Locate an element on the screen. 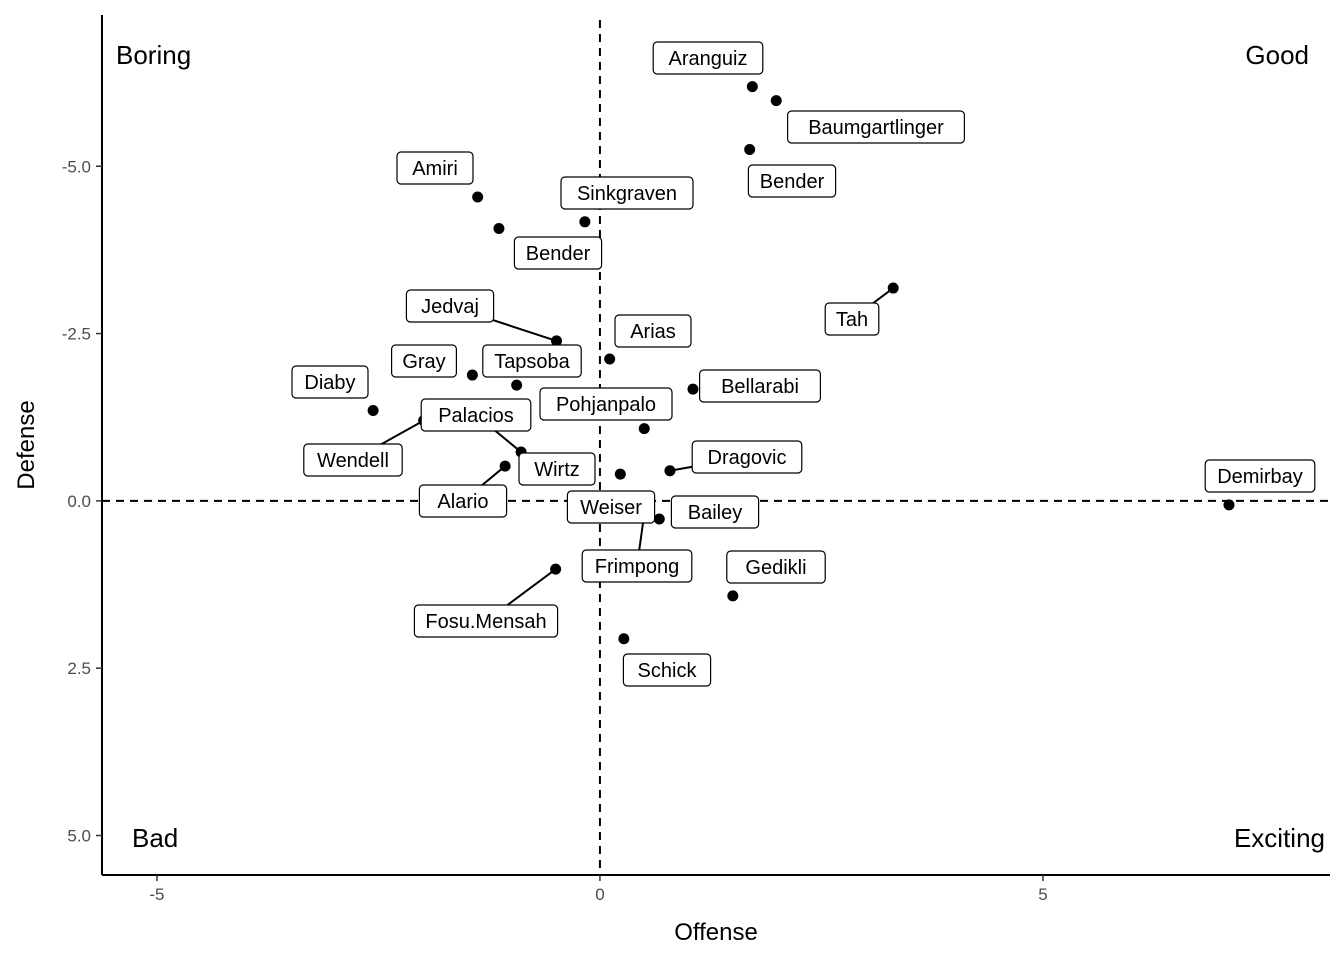  label-text: Schick is located at coordinates (668, 671).